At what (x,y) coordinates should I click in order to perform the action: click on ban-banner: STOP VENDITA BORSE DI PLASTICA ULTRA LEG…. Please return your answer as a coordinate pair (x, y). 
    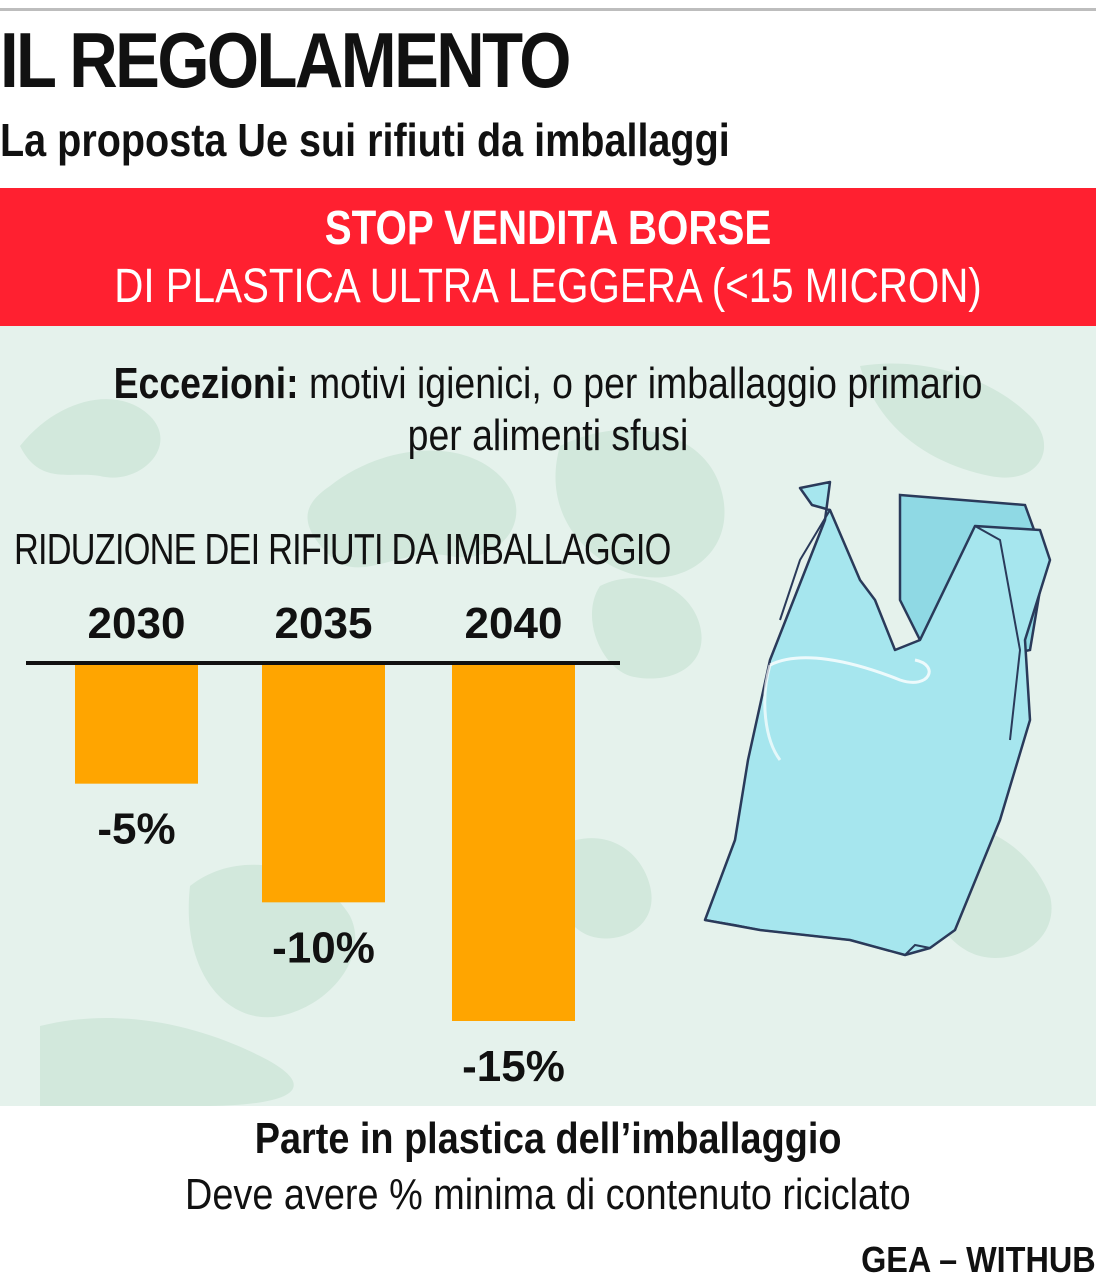
    Looking at the image, I should click on (548, 257).